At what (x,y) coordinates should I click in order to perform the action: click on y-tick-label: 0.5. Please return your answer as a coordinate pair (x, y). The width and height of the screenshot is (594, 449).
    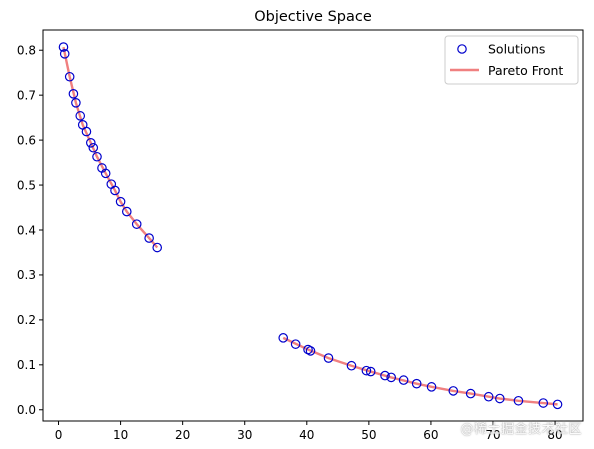
    Looking at the image, I should click on (26, 185).